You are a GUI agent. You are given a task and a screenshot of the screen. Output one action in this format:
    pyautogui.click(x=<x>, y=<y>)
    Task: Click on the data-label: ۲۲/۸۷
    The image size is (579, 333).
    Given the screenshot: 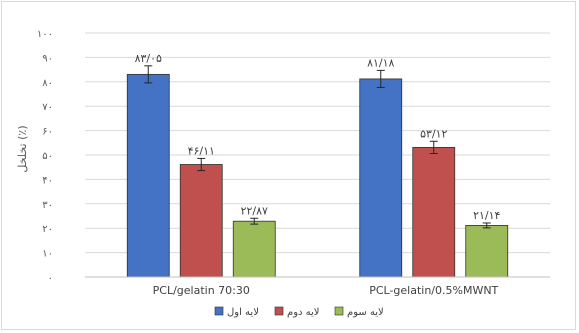 What is the action you would take?
    pyautogui.click(x=254, y=210)
    